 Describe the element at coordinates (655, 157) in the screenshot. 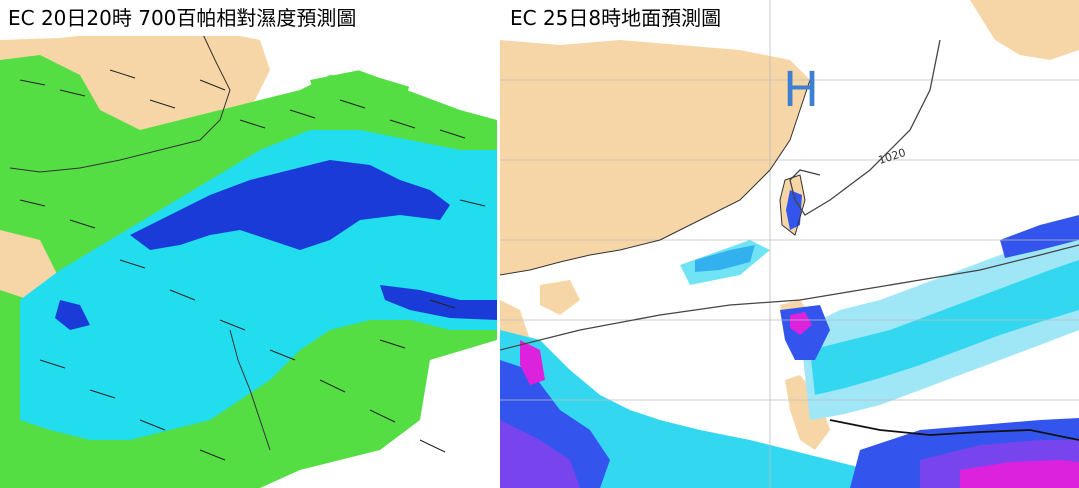

I see `land-china` at that location.